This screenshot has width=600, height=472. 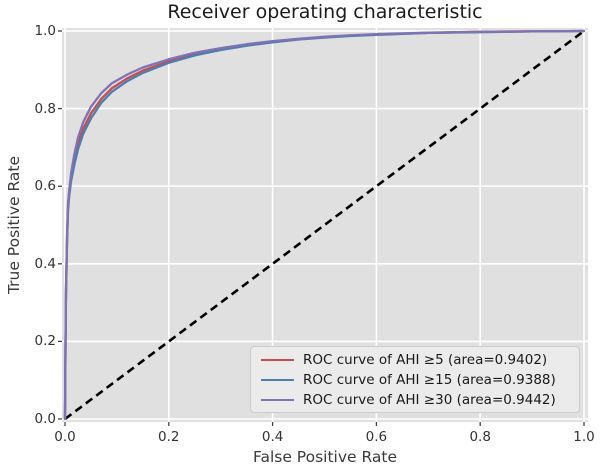 I want to click on x-axis-label: False Positive Rate, so click(x=325, y=457).